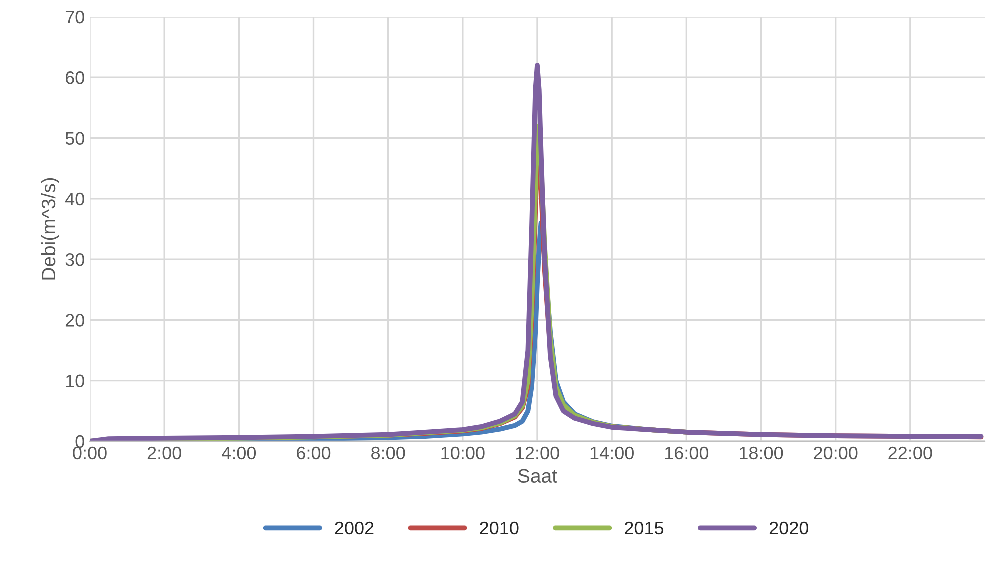 This screenshot has height=566, width=1000. What do you see at coordinates (90, 453) in the screenshot?
I see `x-tick-label: 0:00` at bounding box center [90, 453].